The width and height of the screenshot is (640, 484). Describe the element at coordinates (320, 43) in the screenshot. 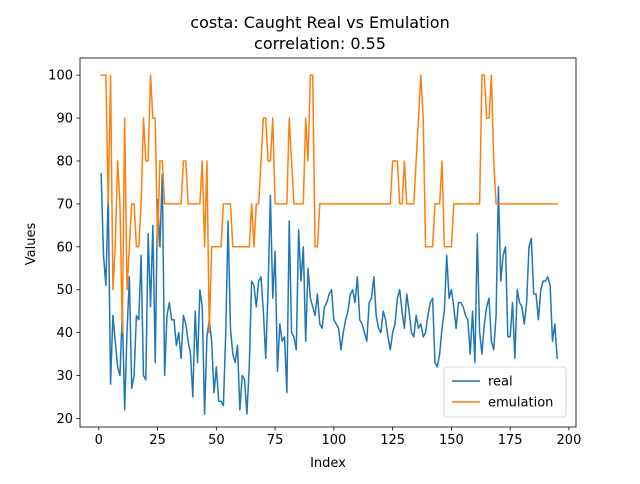

I see `chart-subtitle: correlation: 0.55` at that location.